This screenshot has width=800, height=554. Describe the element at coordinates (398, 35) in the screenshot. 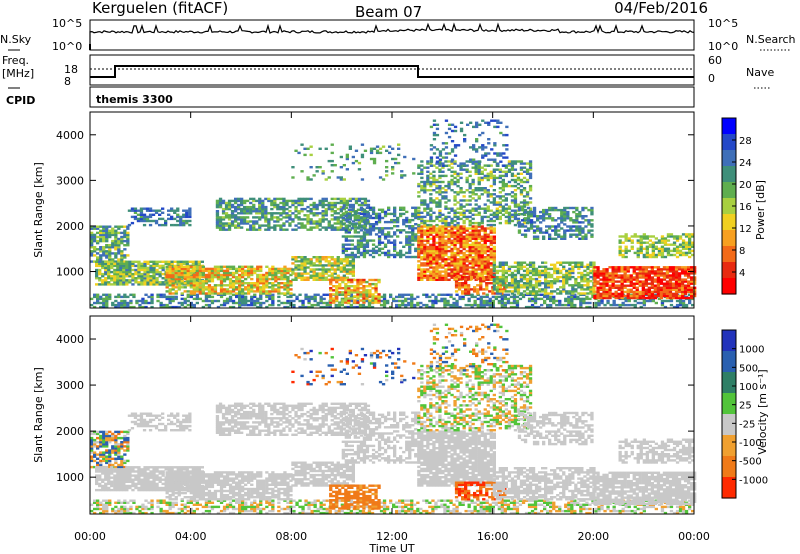

I see `nsky-panel: N.Sky 10^5 10^0 10^5 10^0 N.Search` at that location.